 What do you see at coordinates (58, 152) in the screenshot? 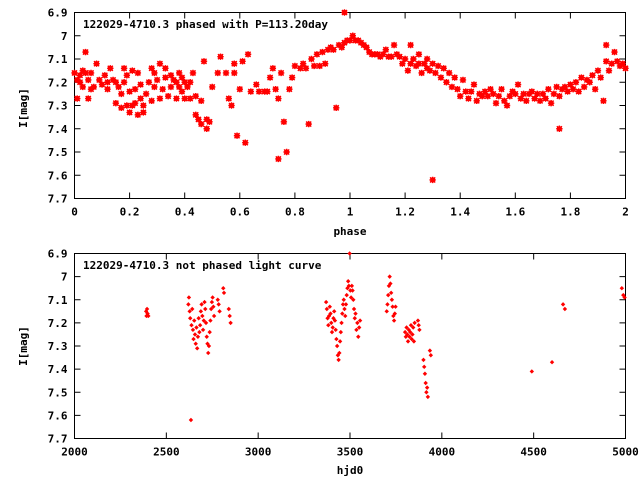
I see `y-tick-label: 7.5` at bounding box center [58, 152].